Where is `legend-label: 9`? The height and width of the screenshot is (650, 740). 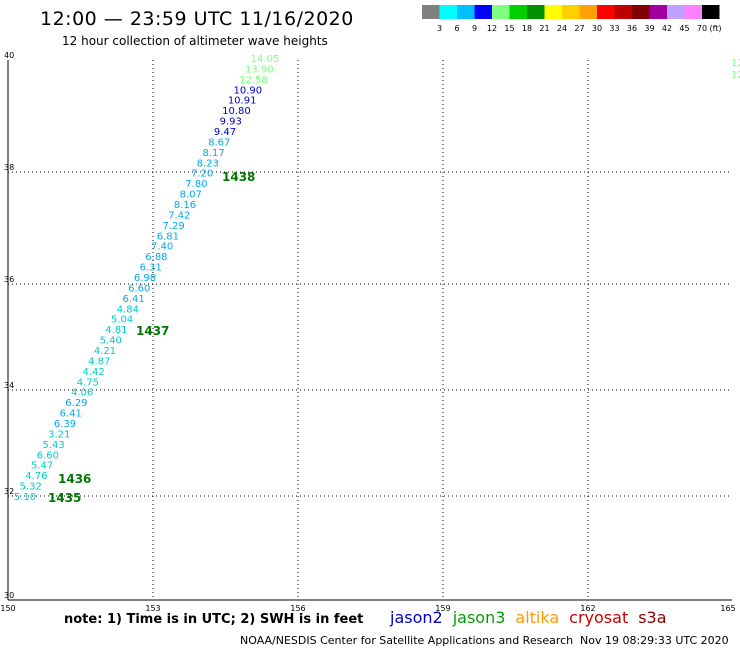
legend-label: 9 is located at coordinates (474, 28).